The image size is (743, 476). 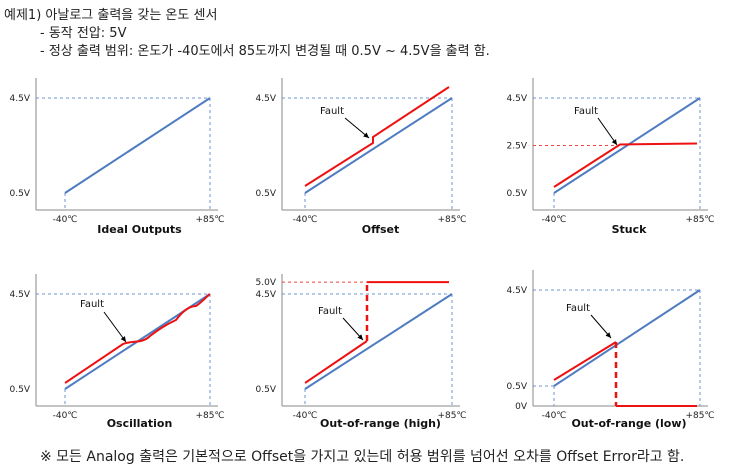 I want to click on chart-title: Offset, so click(x=381, y=229).